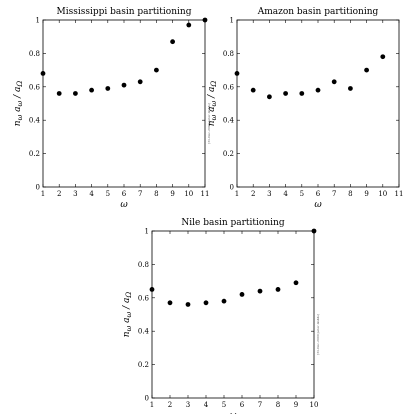 This screenshot has width=420, height=414. I want to click on chart-title: Mississippi basin partitioning, so click(124, 12).